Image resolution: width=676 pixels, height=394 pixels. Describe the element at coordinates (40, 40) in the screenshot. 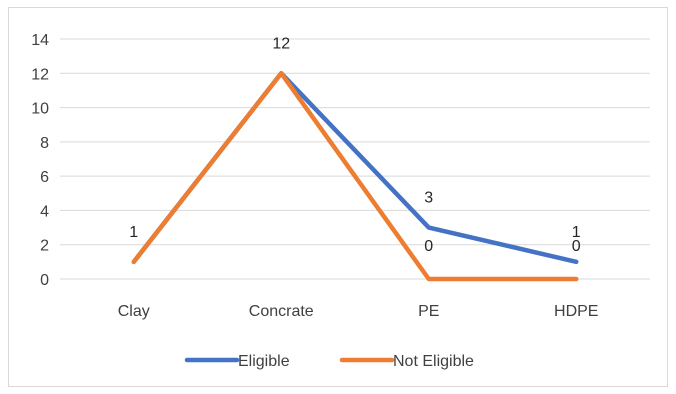

I see `y-tick-label: 14` at that location.